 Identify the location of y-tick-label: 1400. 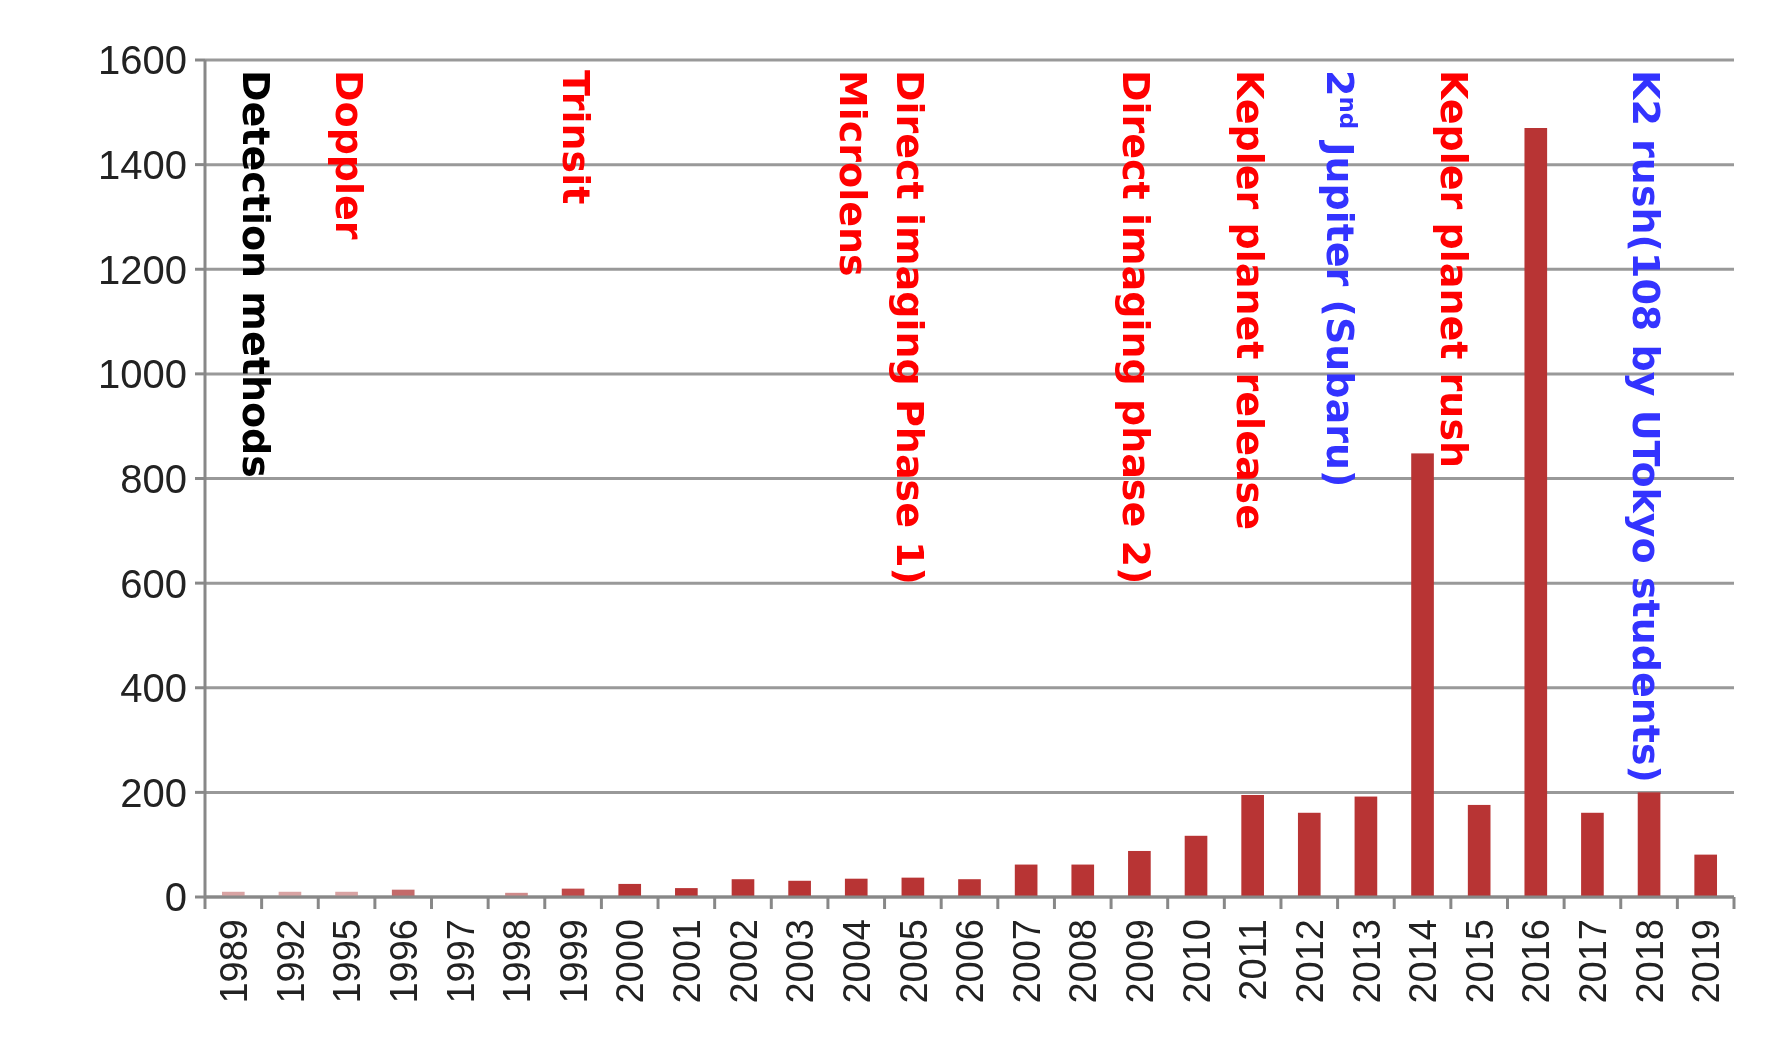
(142, 165).